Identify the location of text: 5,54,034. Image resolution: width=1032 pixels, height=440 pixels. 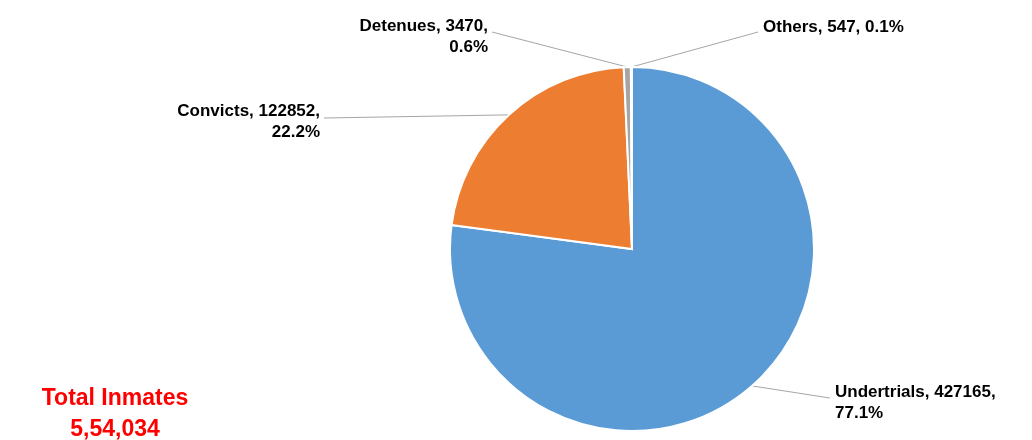
(115, 427).